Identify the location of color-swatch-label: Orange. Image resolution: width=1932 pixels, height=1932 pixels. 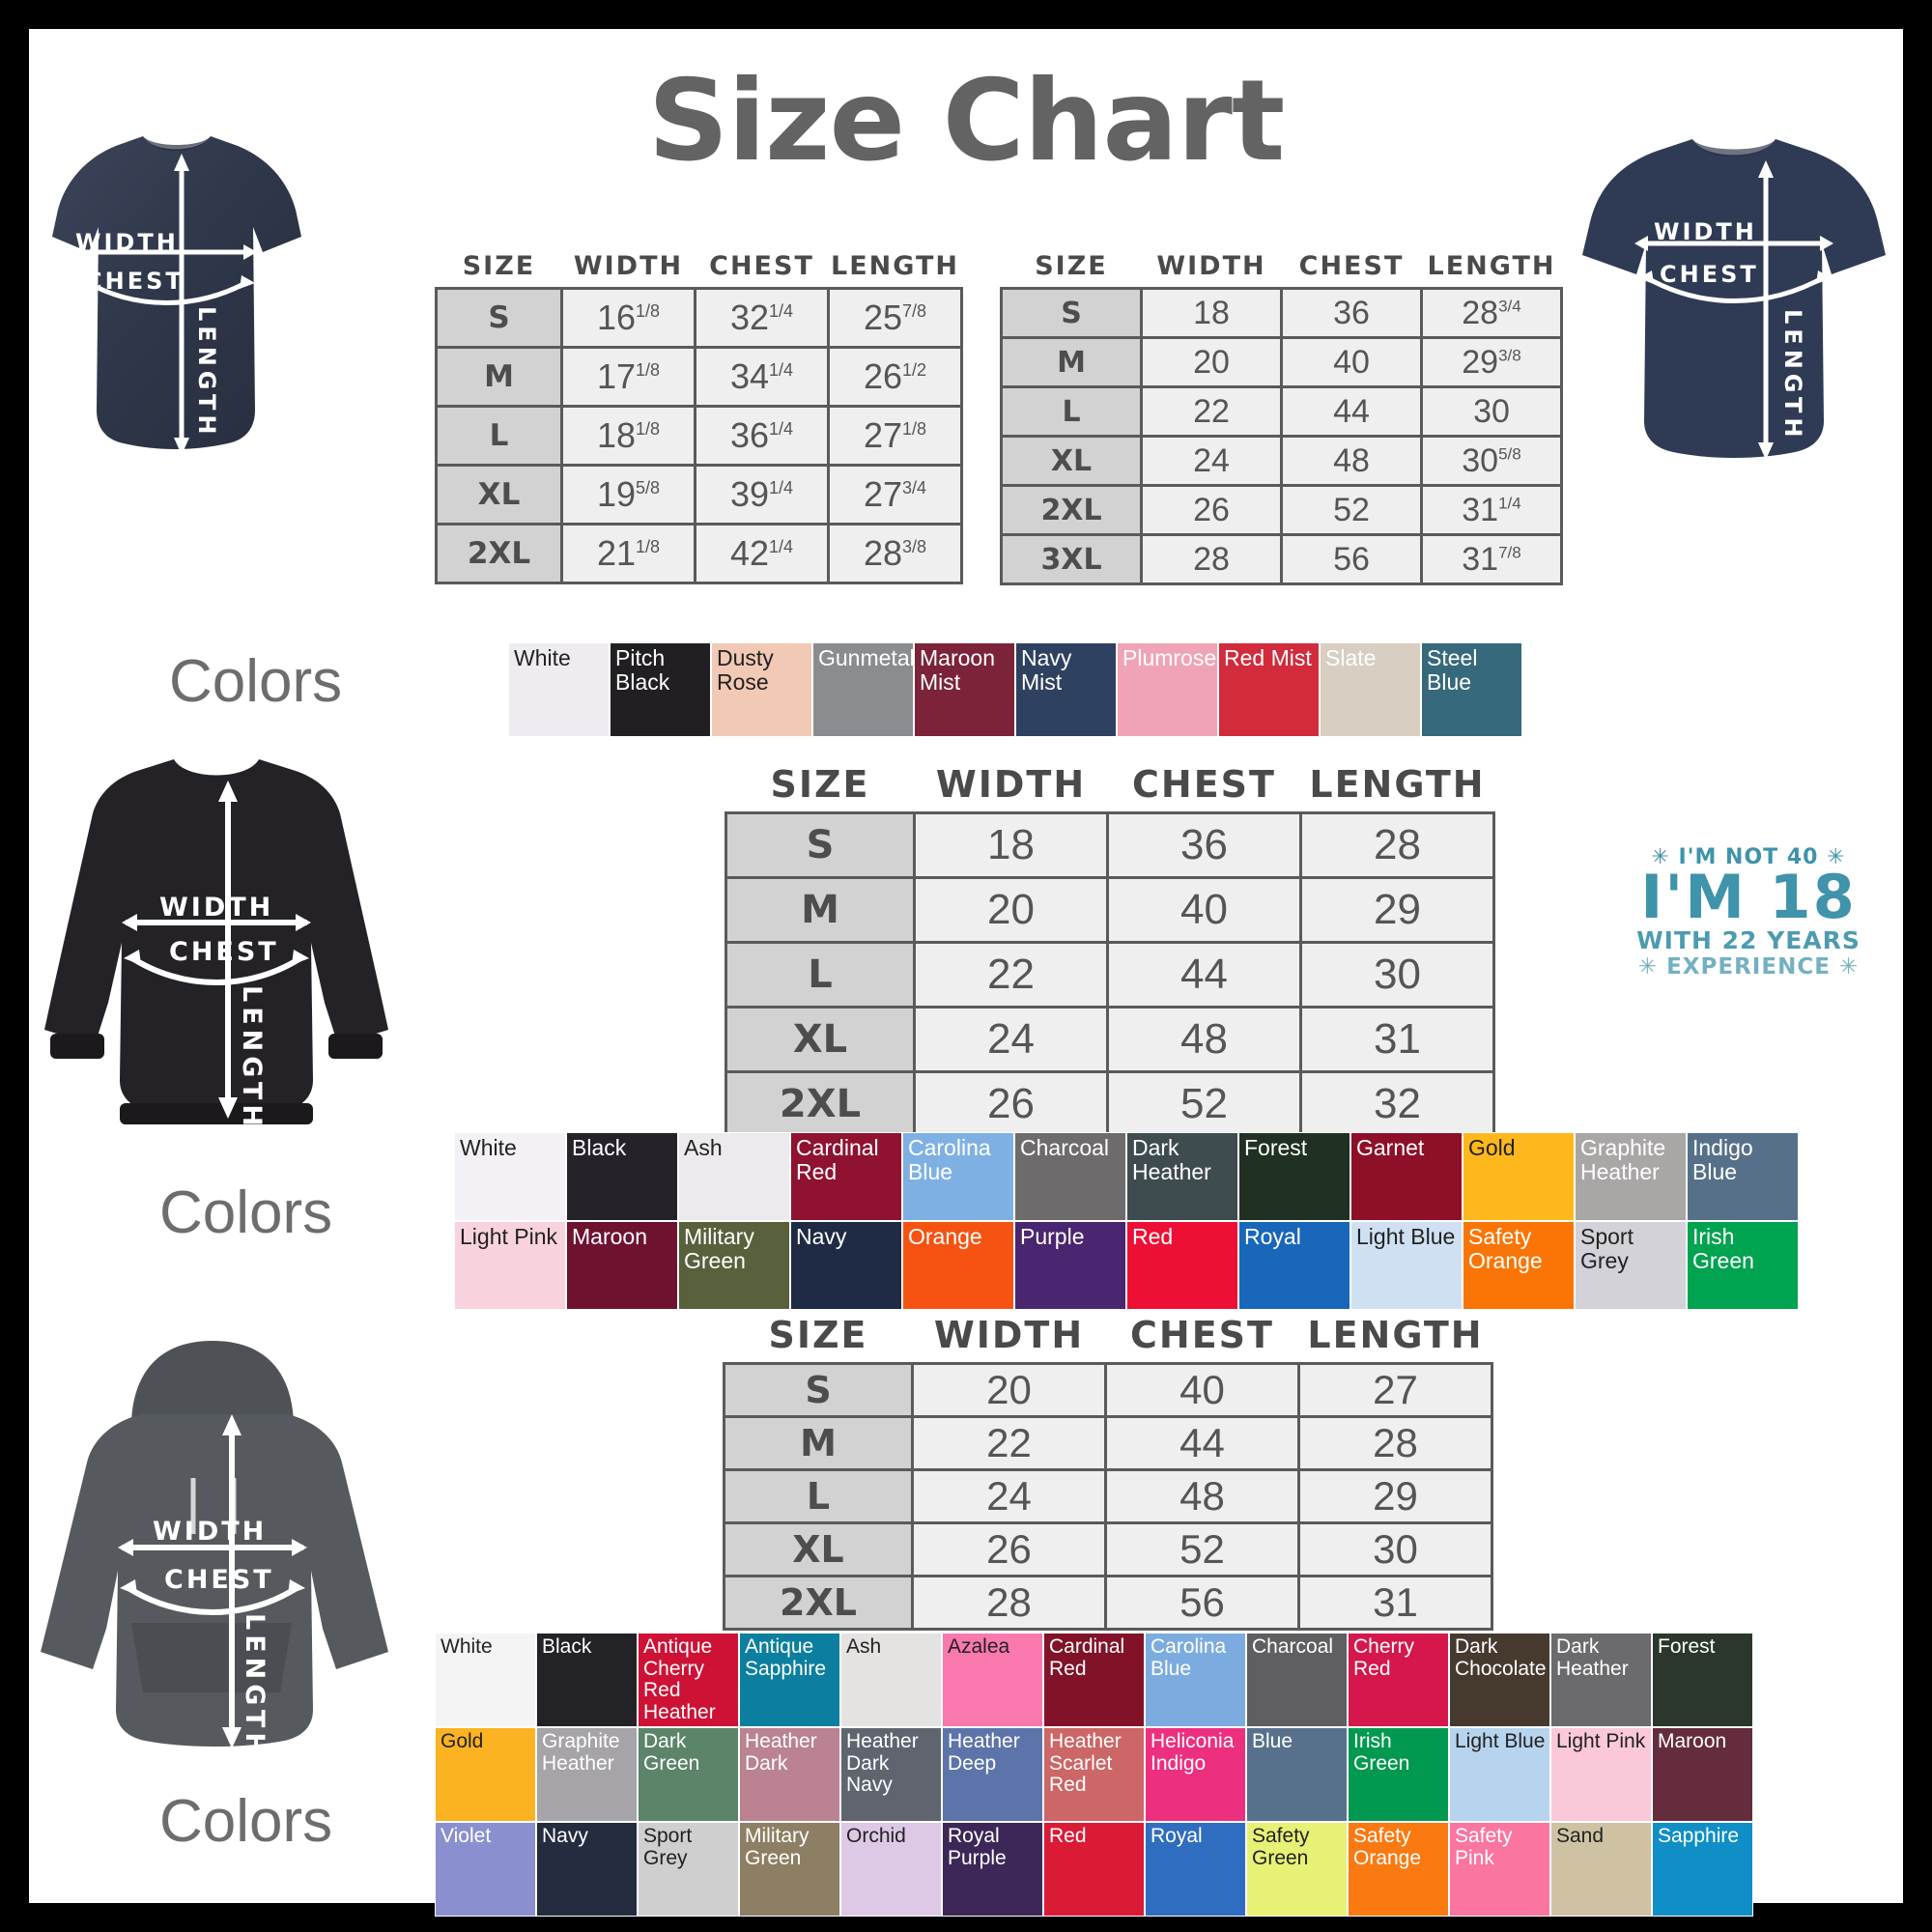
(945, 1236).